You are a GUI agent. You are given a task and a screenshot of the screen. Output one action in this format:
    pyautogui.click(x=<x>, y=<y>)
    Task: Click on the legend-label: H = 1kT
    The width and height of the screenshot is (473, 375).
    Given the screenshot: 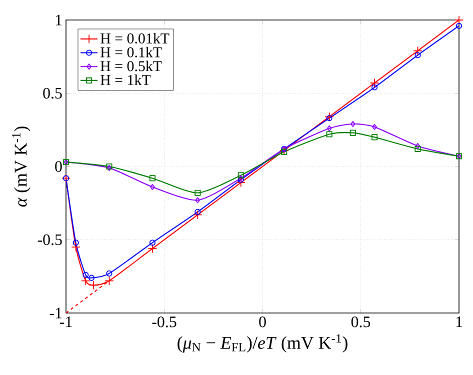 What is the action you would take?
    pyautogui.click(x=125, y=79)
    